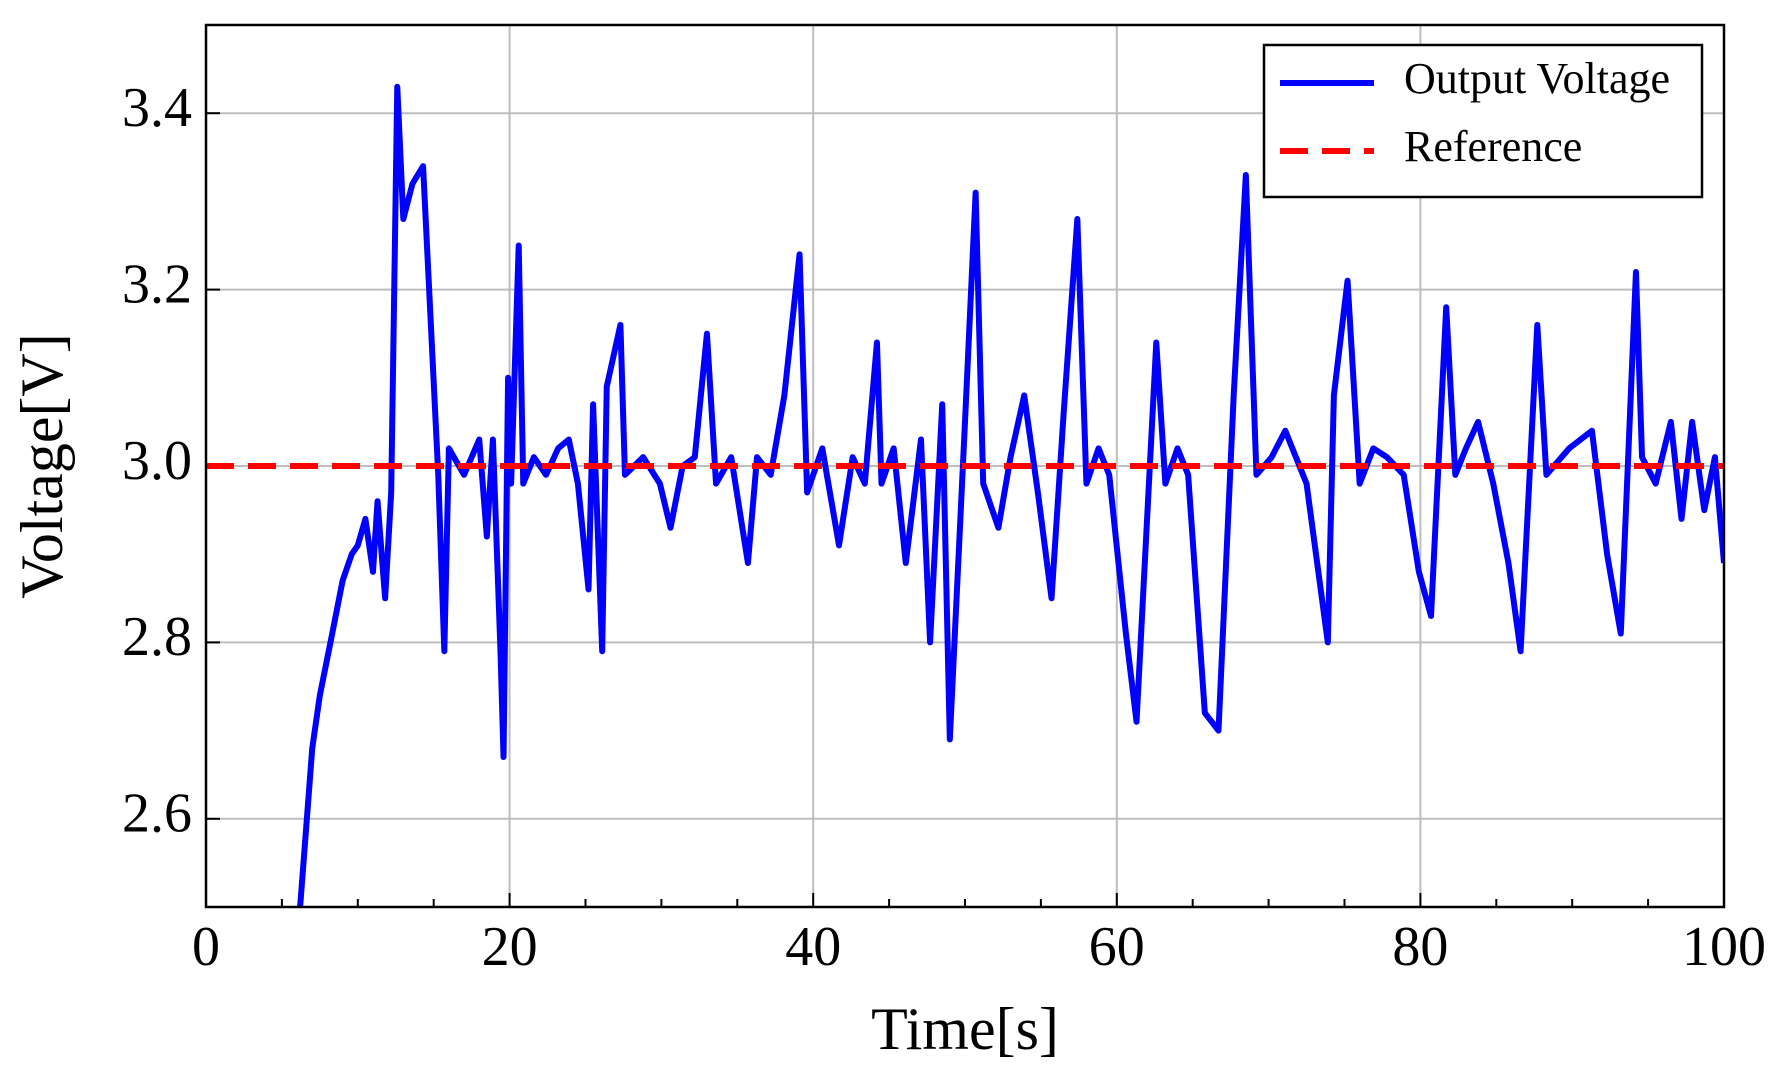 The width and height of the screenshot is (1779, 1087). What do you see at coordinates (1493, 146) in the screenshot?
I see `legend-label: Reference` at bounding box center [1493, 146].